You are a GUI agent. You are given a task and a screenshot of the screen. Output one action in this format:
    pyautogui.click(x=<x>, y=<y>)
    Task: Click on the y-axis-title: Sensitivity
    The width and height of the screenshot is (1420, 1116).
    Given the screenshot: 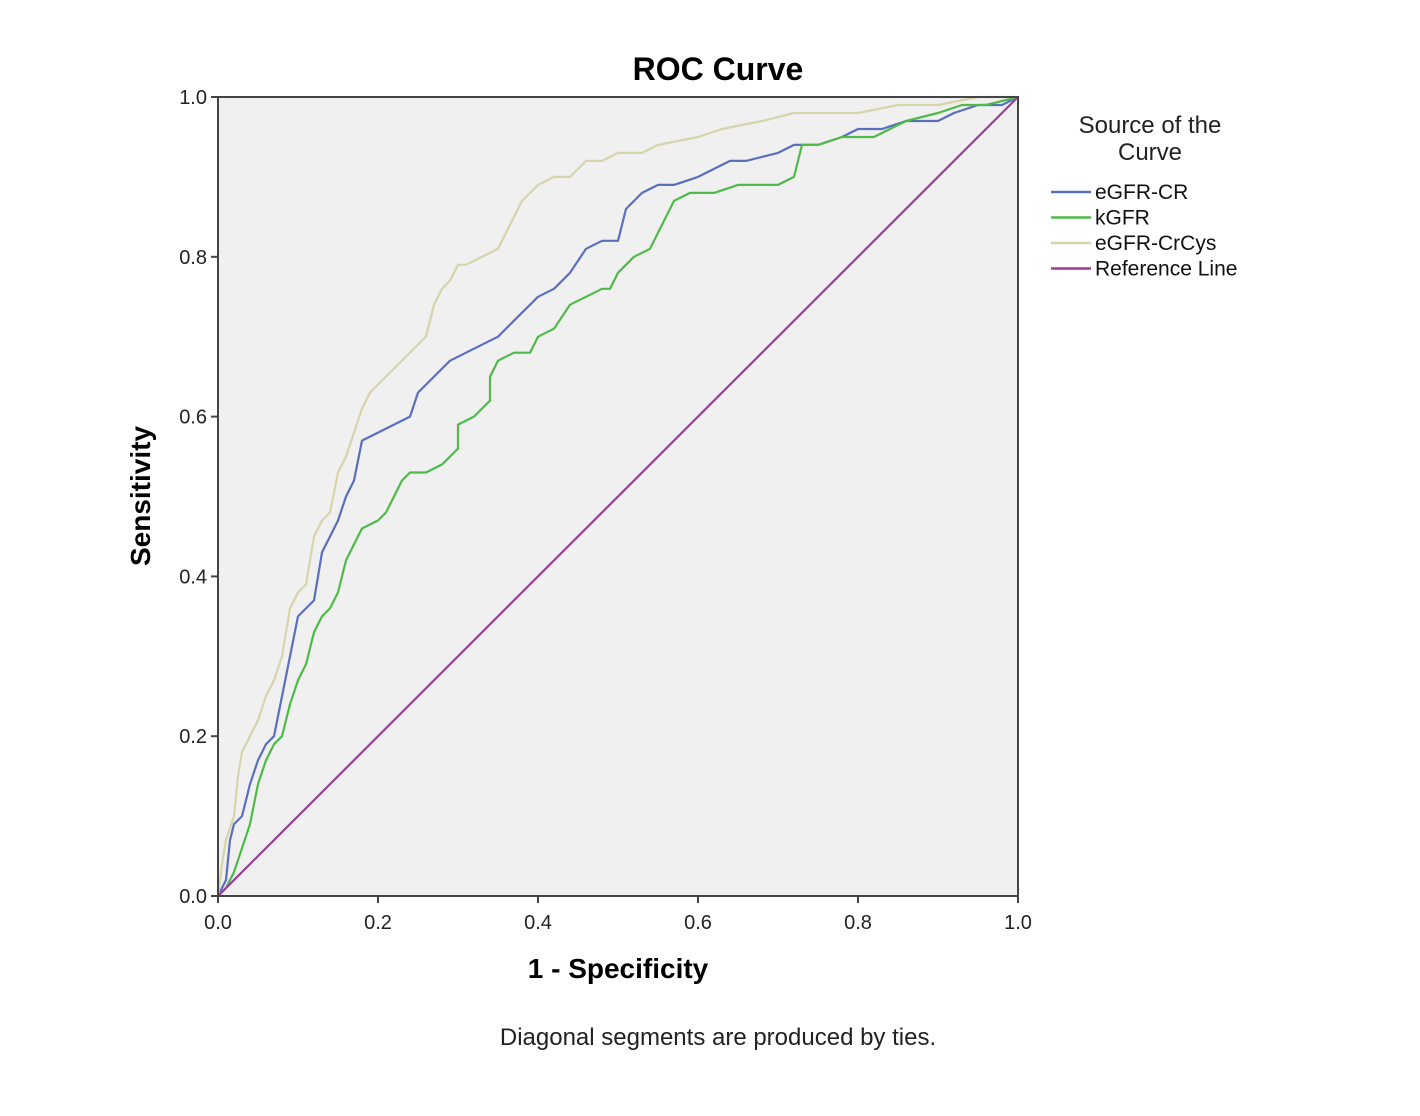 What is the action you would take?
    pyautogui.click(x=140, y=496)
    